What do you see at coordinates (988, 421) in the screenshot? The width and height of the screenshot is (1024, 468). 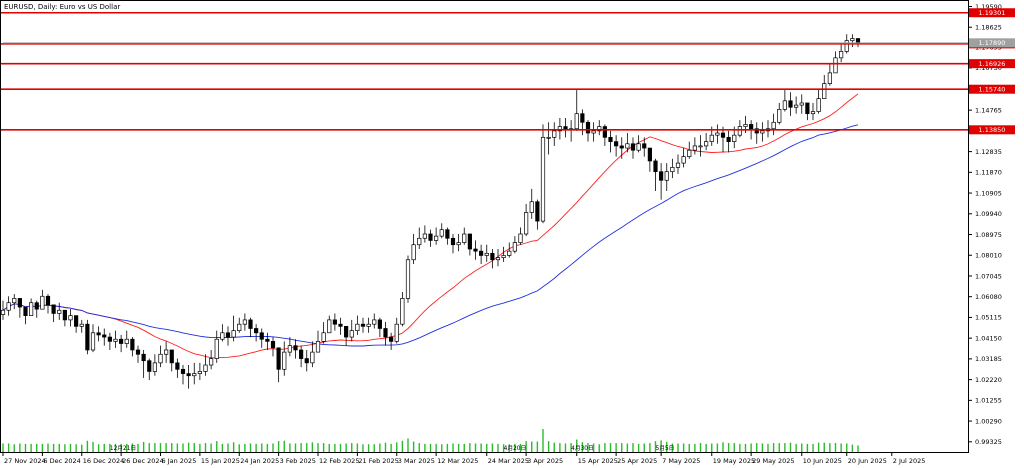 I see `price-tick-label: 1.00290` at bounding box center [988, 421].